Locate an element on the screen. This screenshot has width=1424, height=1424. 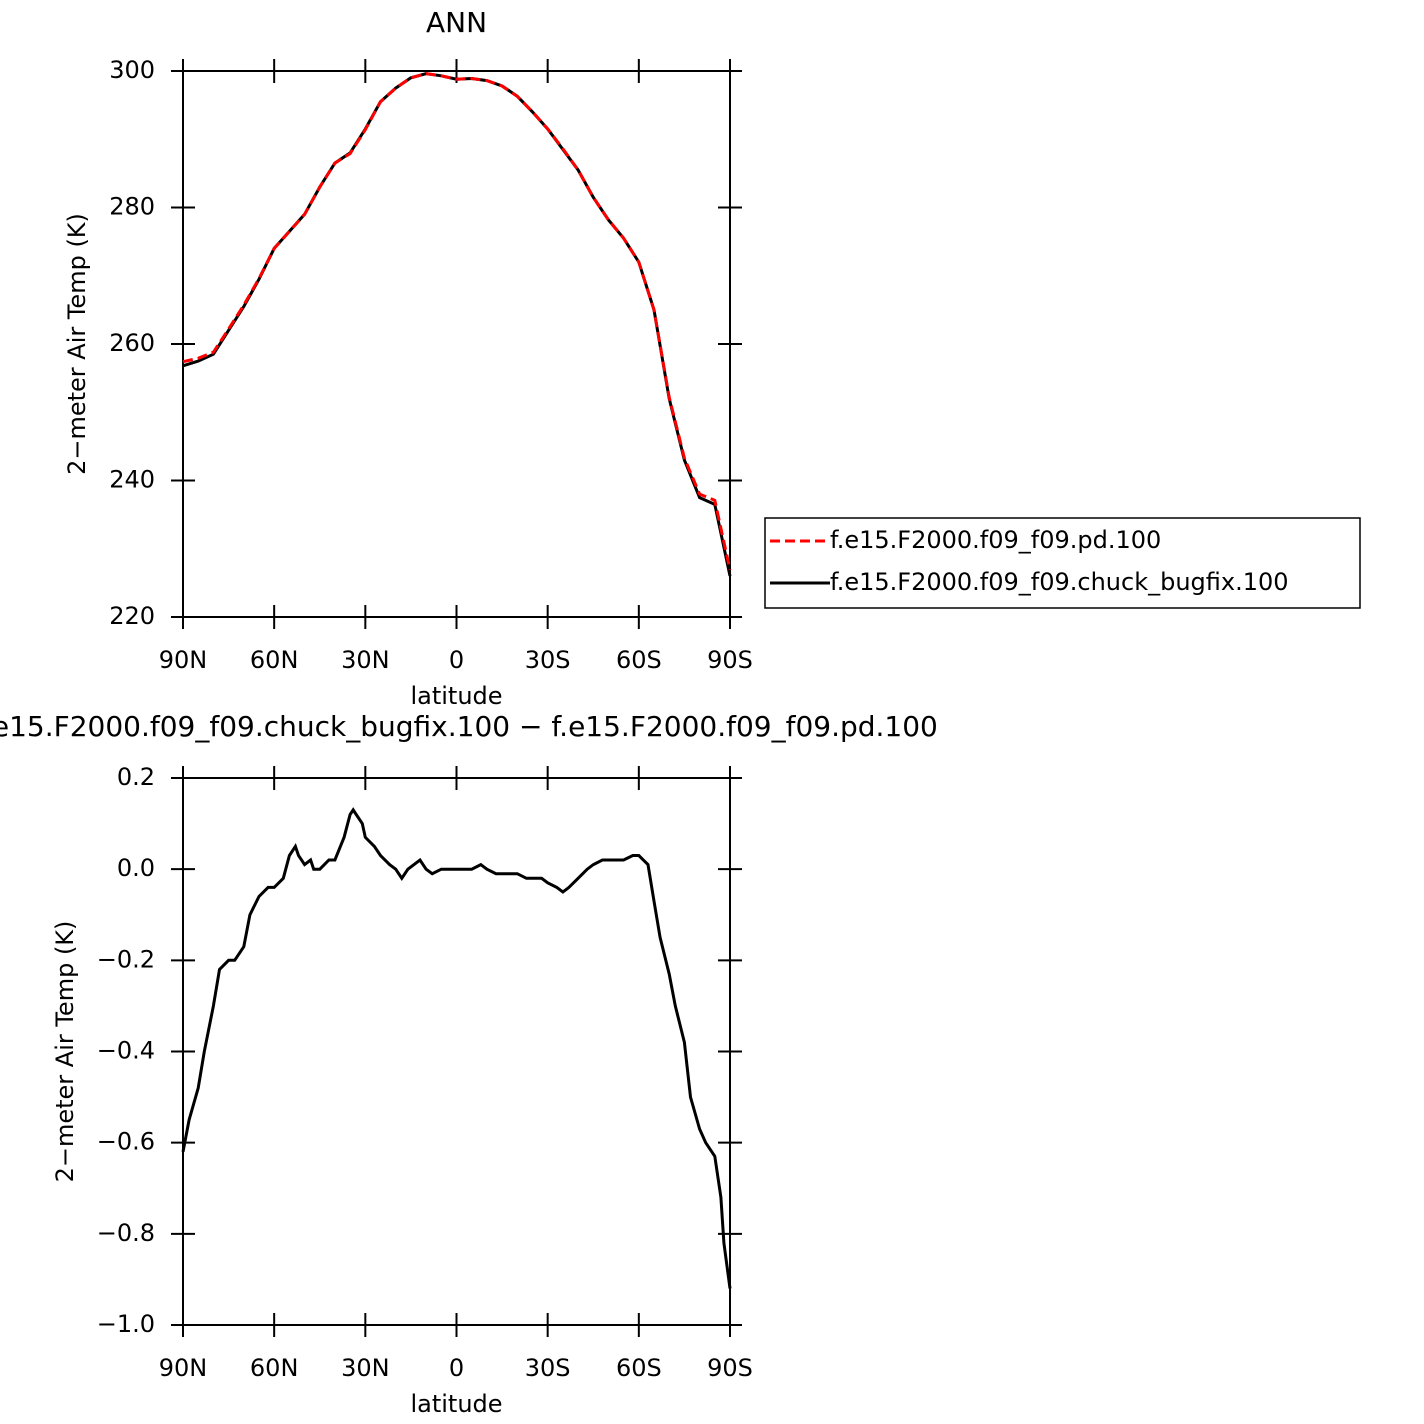
y-tick-label: 0.2 is located at coordinates (136, 777).